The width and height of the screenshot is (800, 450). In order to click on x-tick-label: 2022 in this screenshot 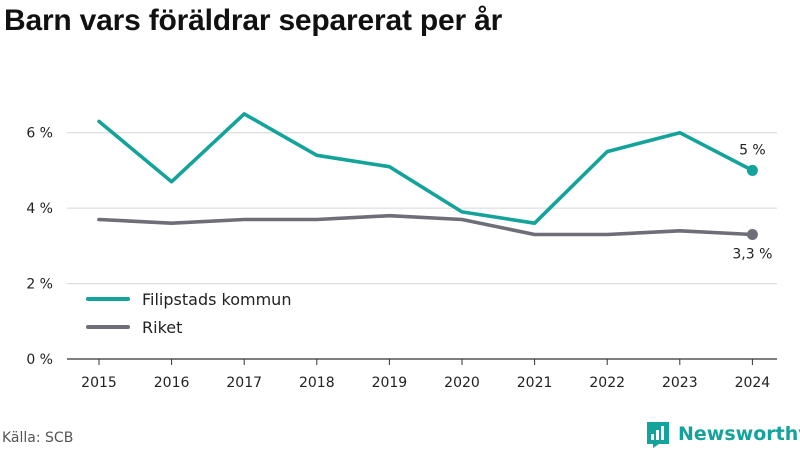, I will do `click(607, 383)`.